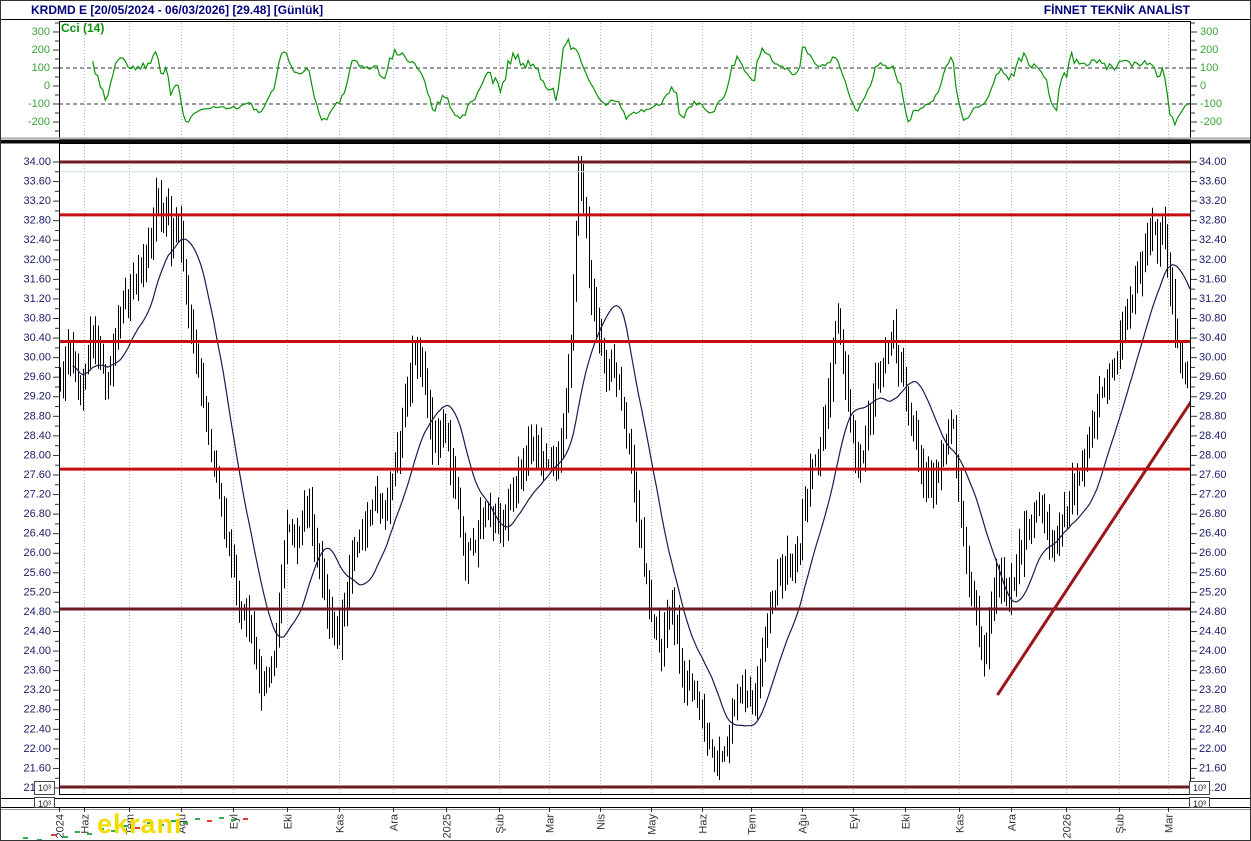 The height and width of the screenshot is (841, 1251). I want to click on svg-text: 24.40, so click(1213, 631).